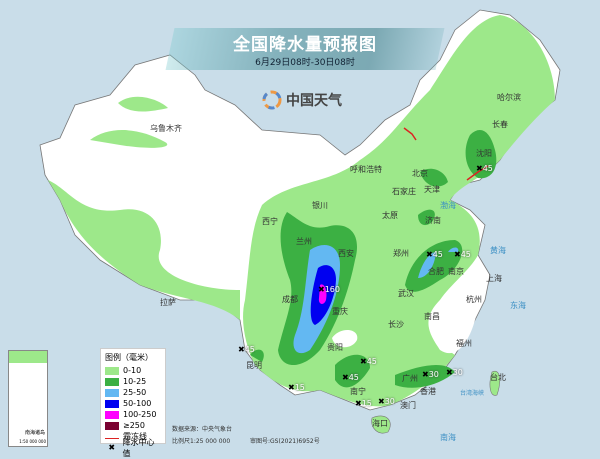 The image size is (600, 459). What do you see at coordinates (340, 311) in the screenshot?
I see `city-label: 重庆` at bounding box center [340, 311].